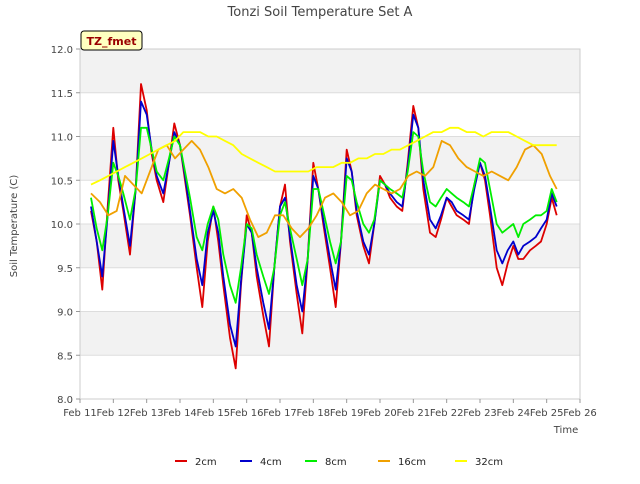 The width and height of the screenshot is (640, 484). I want to click on y-tick-label: 8.0, so click(65, 400).